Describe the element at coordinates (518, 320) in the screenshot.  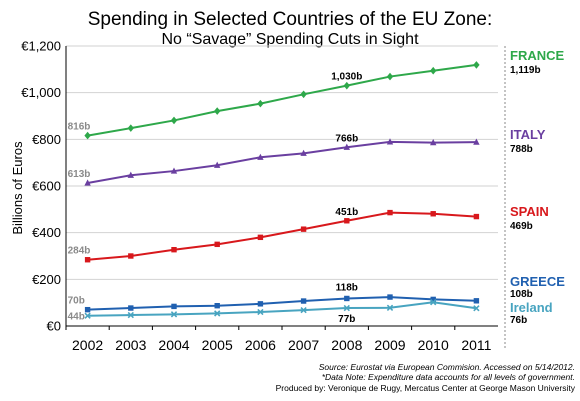
I see `end-value-ireland: 76b` at that location.